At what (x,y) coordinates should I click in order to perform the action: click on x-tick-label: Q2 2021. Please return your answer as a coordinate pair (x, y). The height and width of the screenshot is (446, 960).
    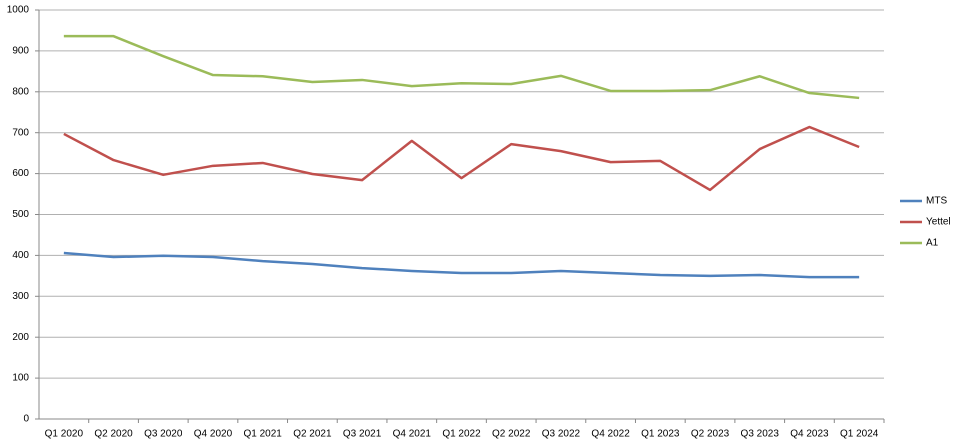
    Looking at the image, I should click on (312, 434).